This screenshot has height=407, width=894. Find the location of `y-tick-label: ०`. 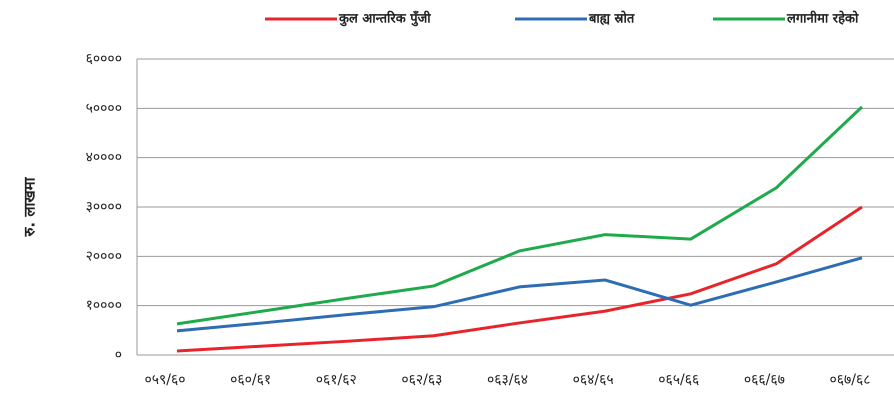

y-tick-label: ० is located at coordinates (118, 355).